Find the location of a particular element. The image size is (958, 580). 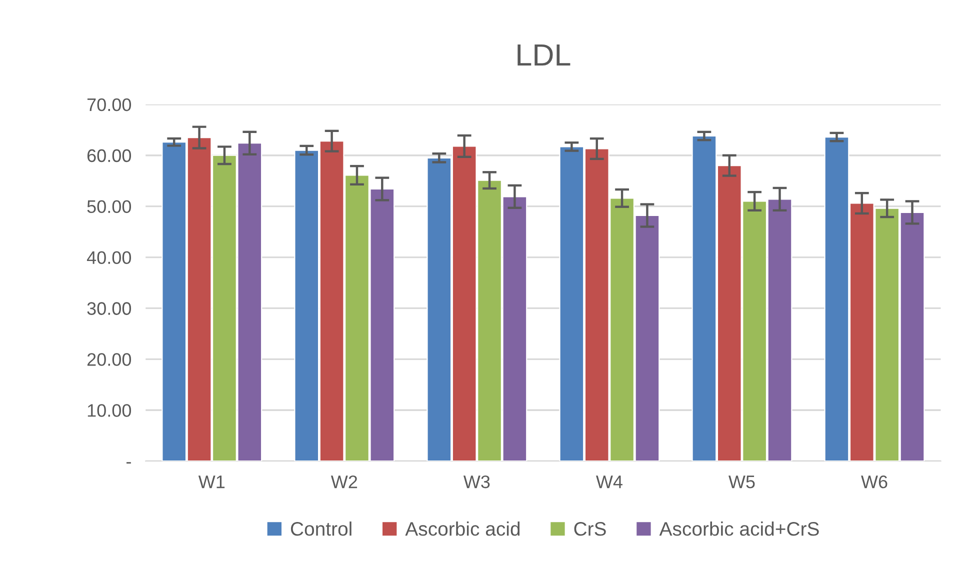

legend-label: Control is located at coordinates (321, 529).